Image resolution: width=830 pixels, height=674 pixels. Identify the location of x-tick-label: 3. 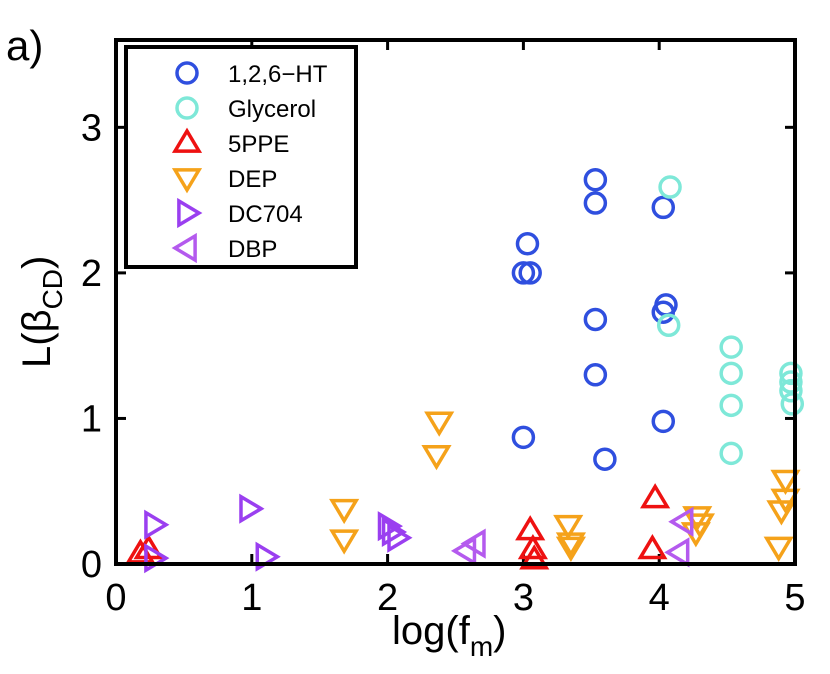
(523, 598).